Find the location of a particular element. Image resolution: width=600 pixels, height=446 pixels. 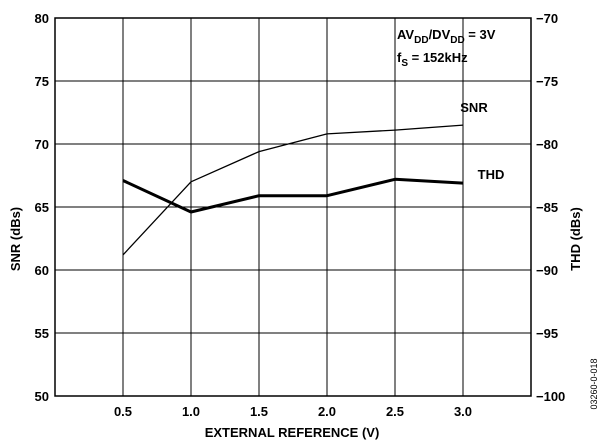

y-tick-label: 80 is located at coordinates (42, 18).